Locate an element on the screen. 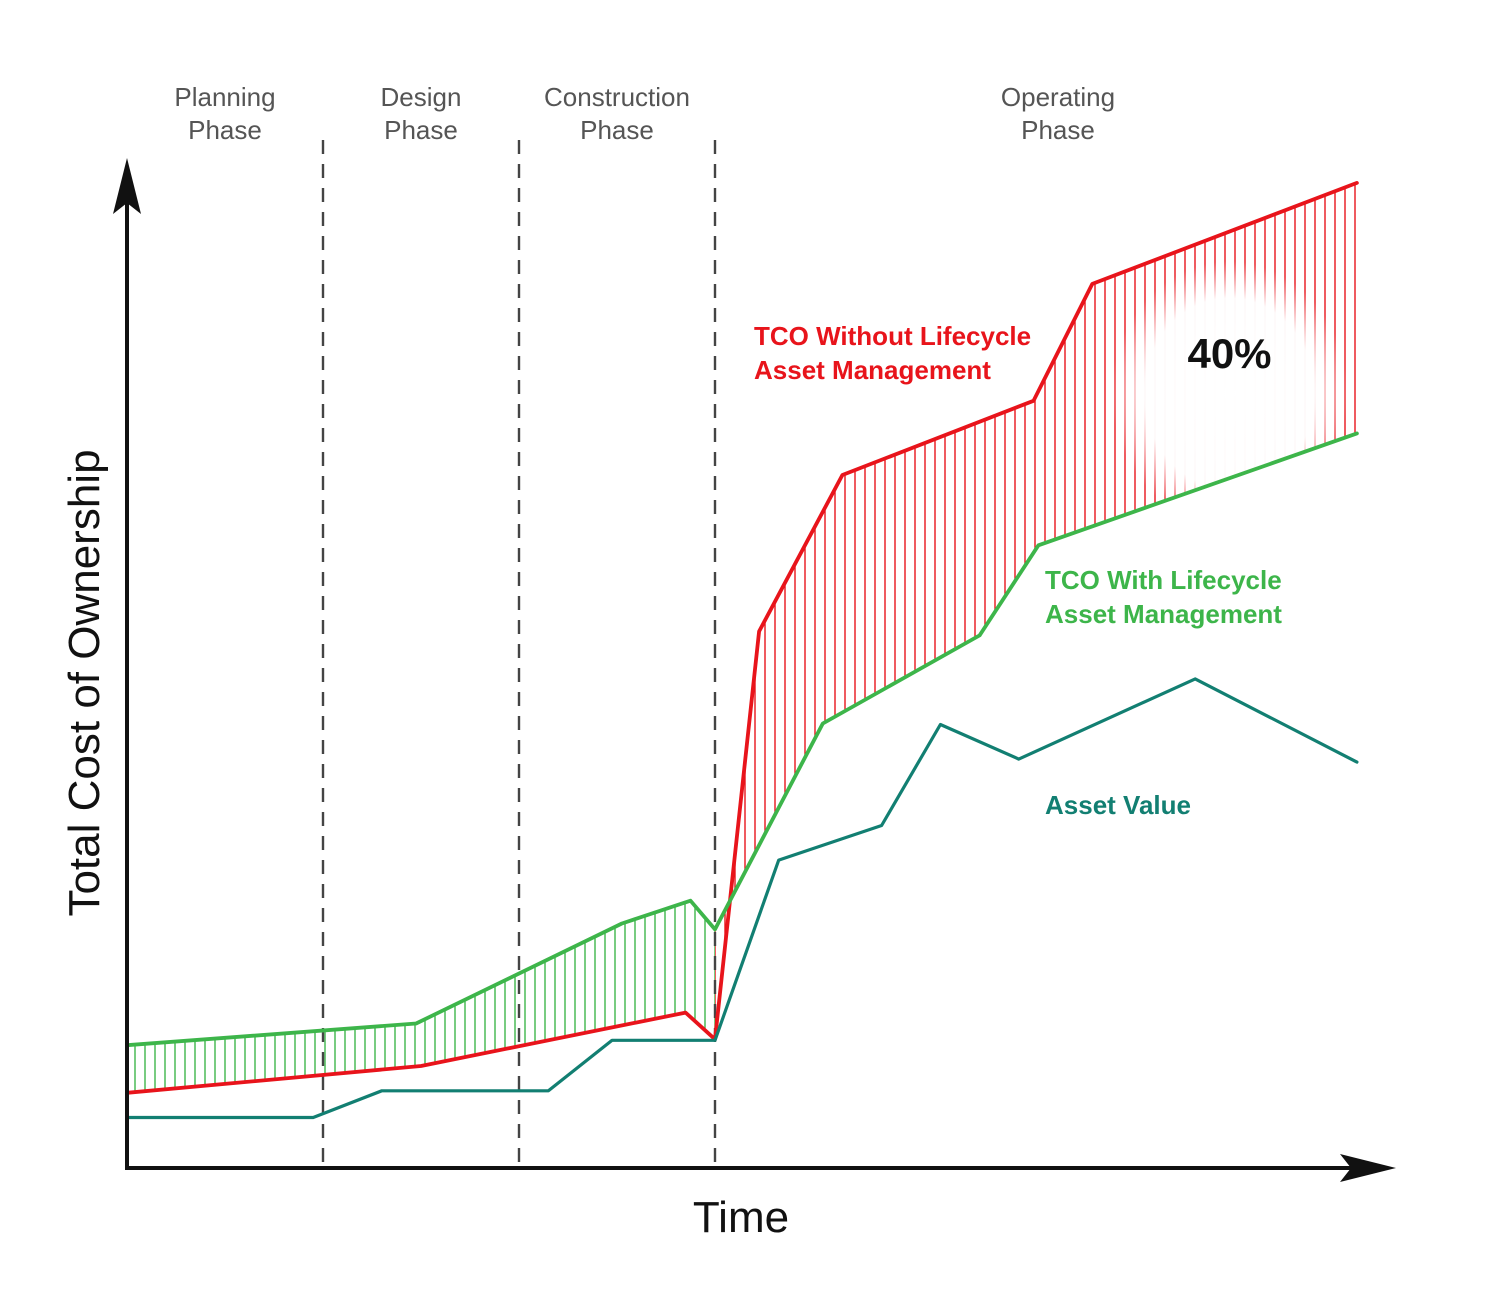 This screenshot has width=1500, height=1298. phase-label-line1: Design is located at coordinates (421, 97).